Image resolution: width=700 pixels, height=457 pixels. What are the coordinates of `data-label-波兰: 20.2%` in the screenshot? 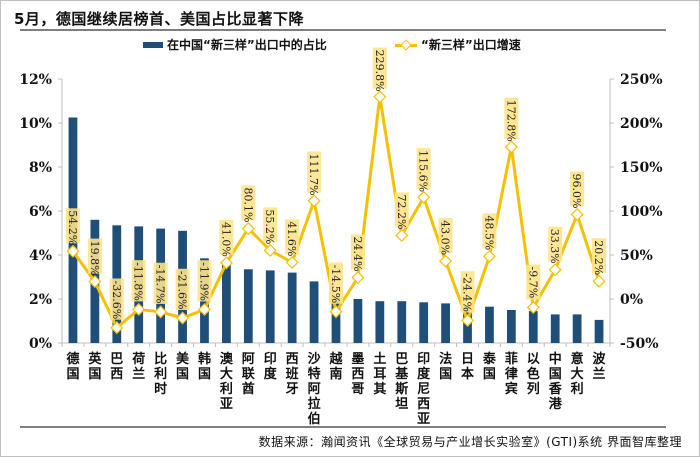 It's located at (599, 256).